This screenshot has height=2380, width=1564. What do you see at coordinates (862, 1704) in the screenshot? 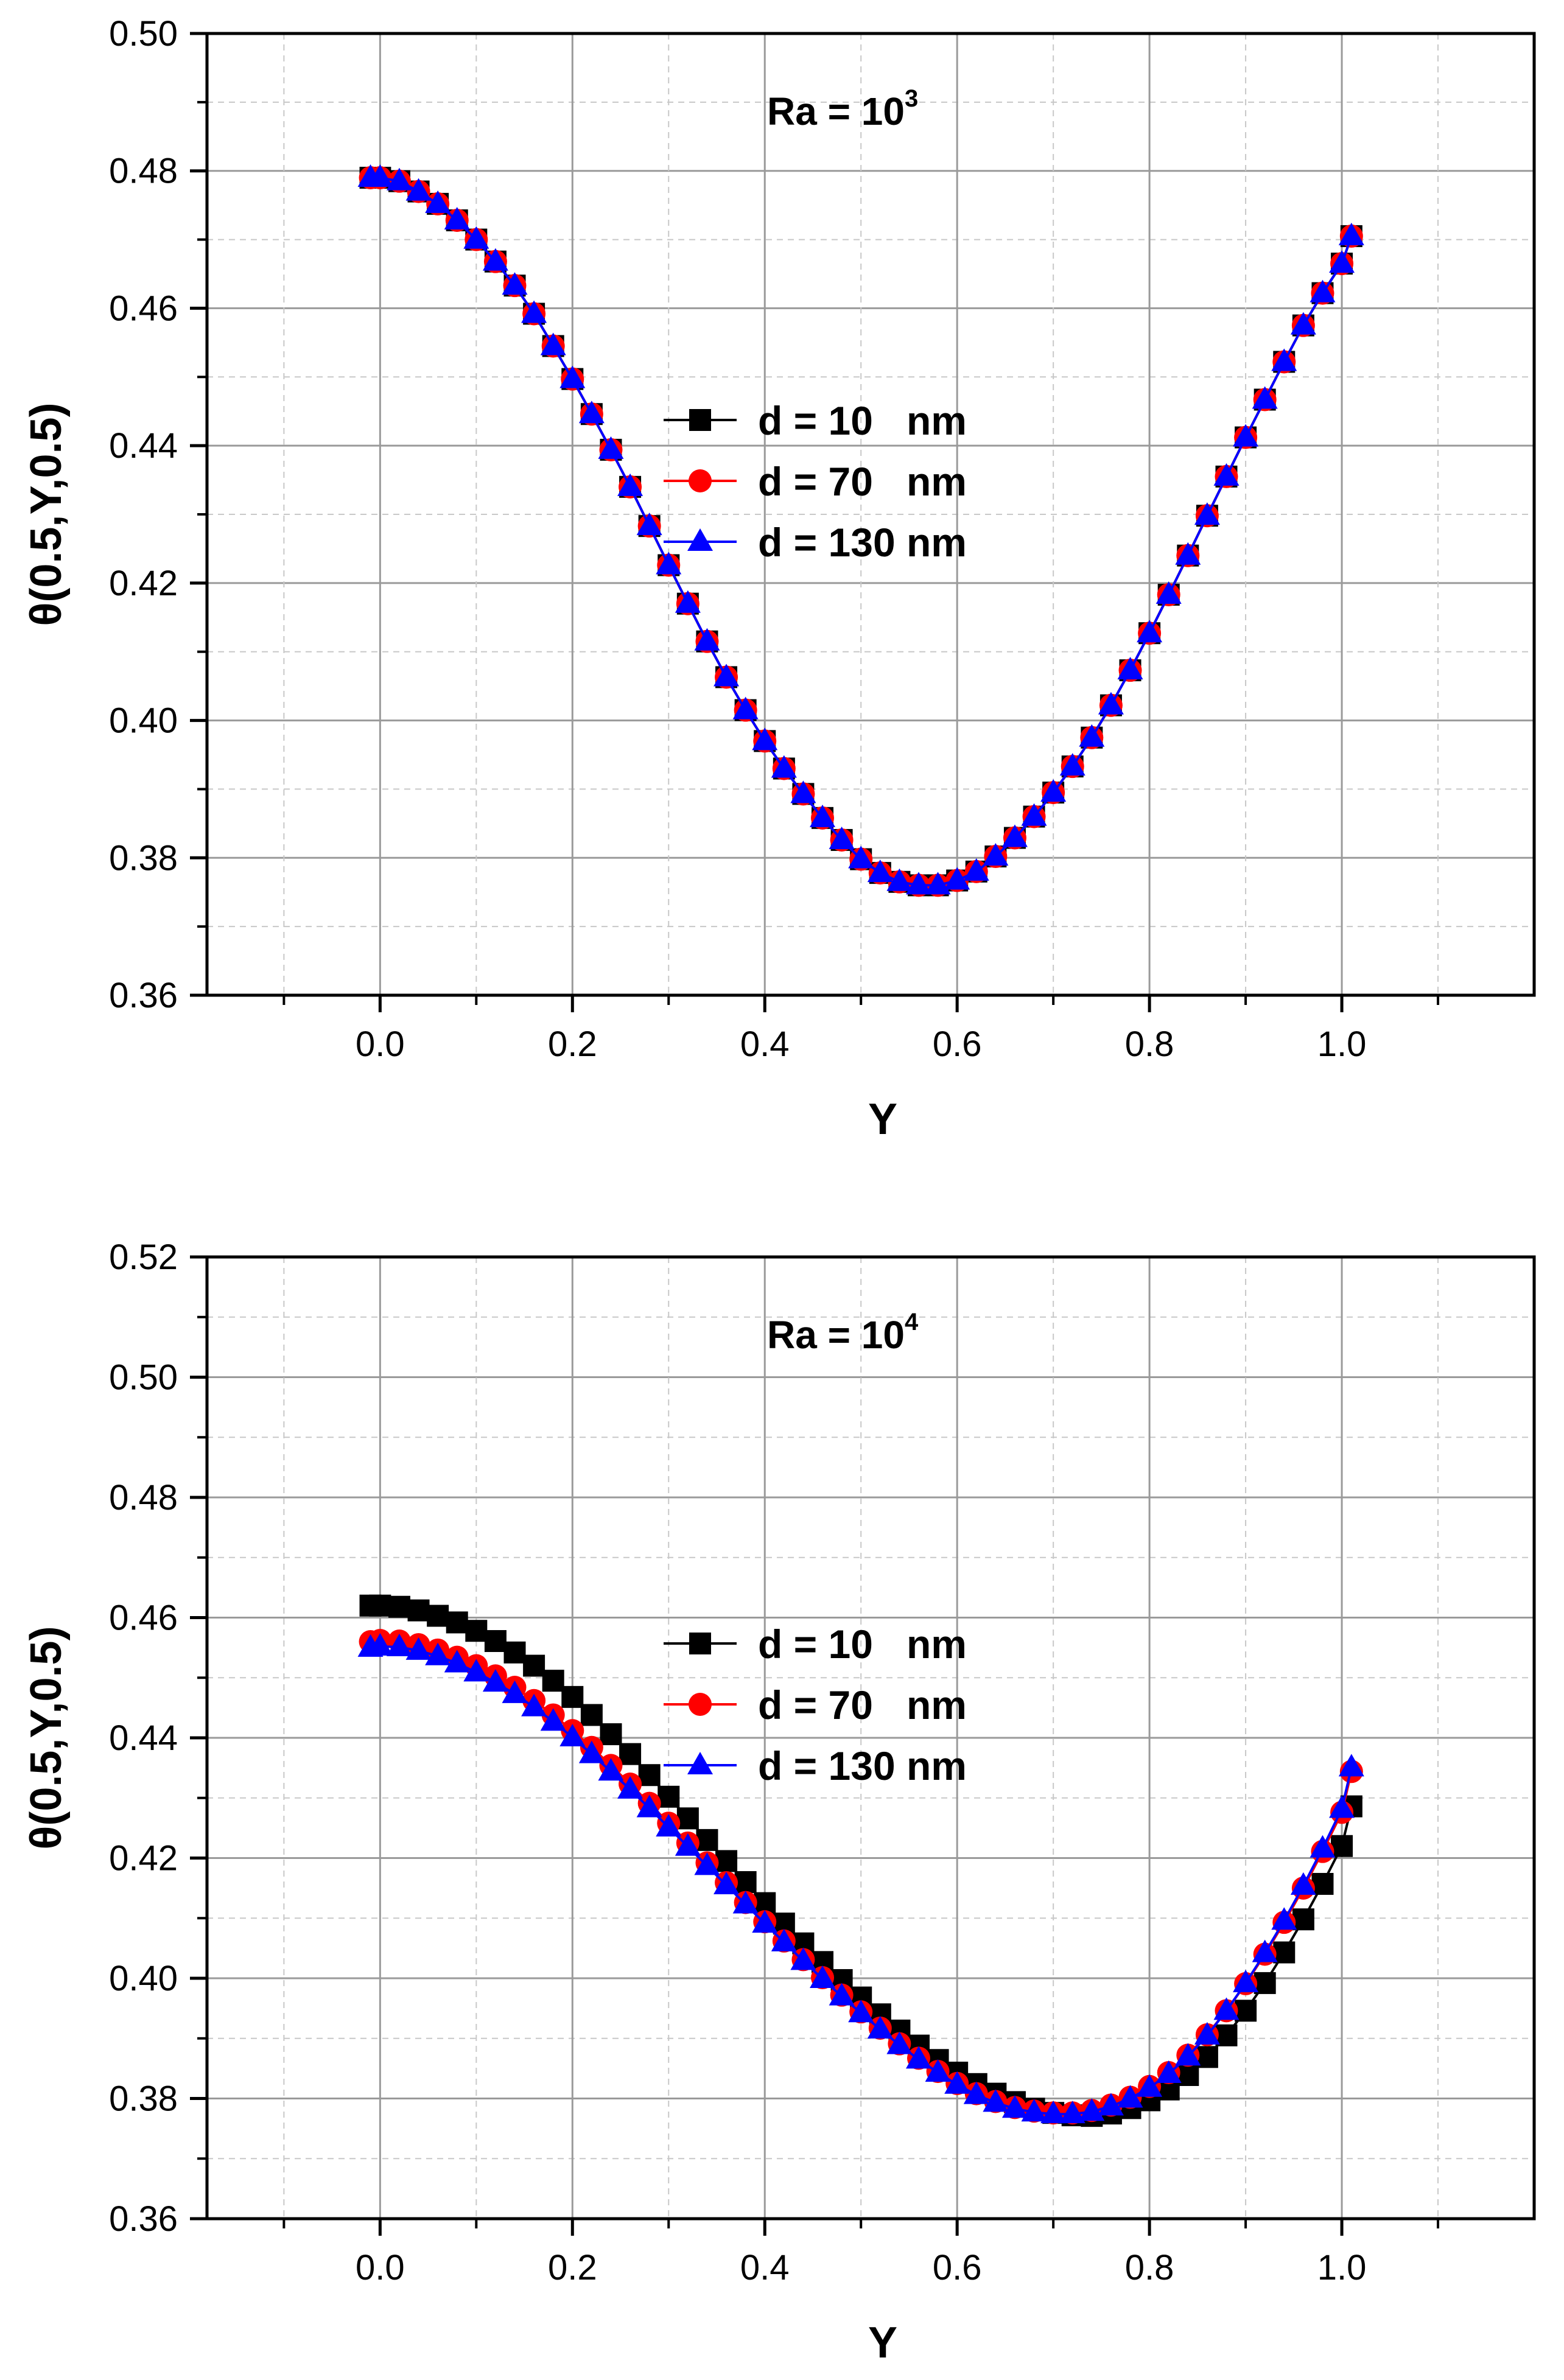
I see `bottom-legend-label-1: d = 70 nm` at bounding box center [862, 1704].